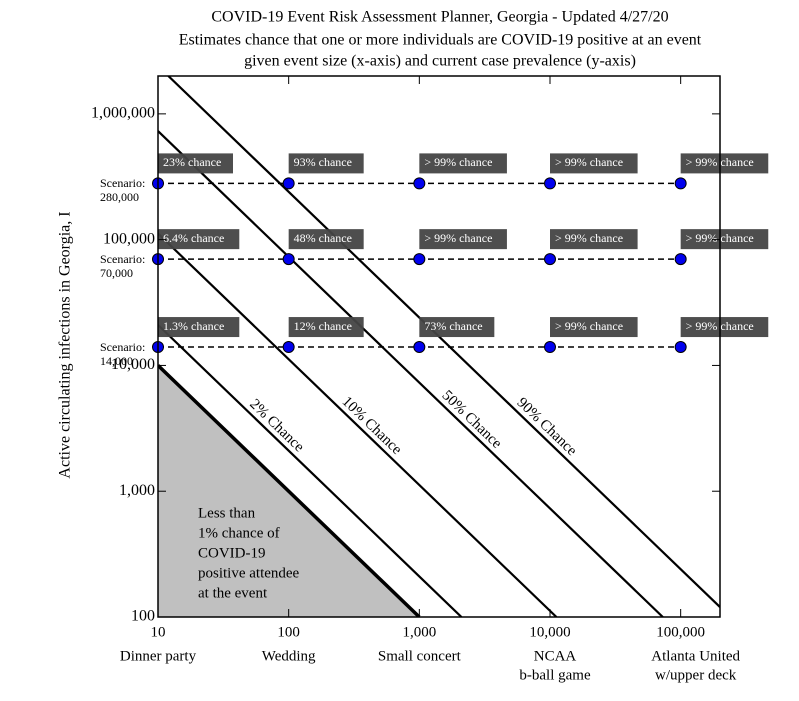  I want to click on chance-label: 73% chance, so click(453, 326).